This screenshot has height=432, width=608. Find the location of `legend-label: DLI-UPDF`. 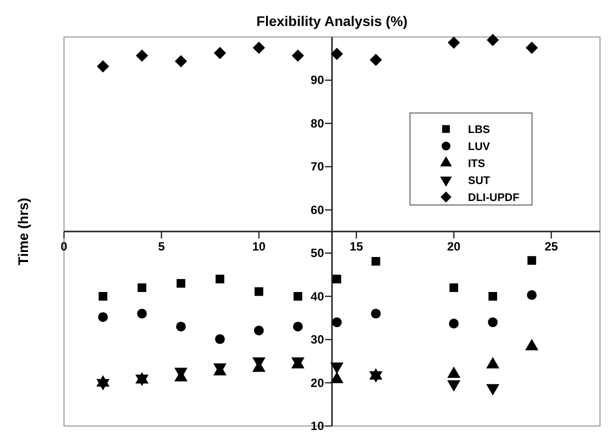

legend-label: DLI-UPDF is located at coordinates (494, 198).